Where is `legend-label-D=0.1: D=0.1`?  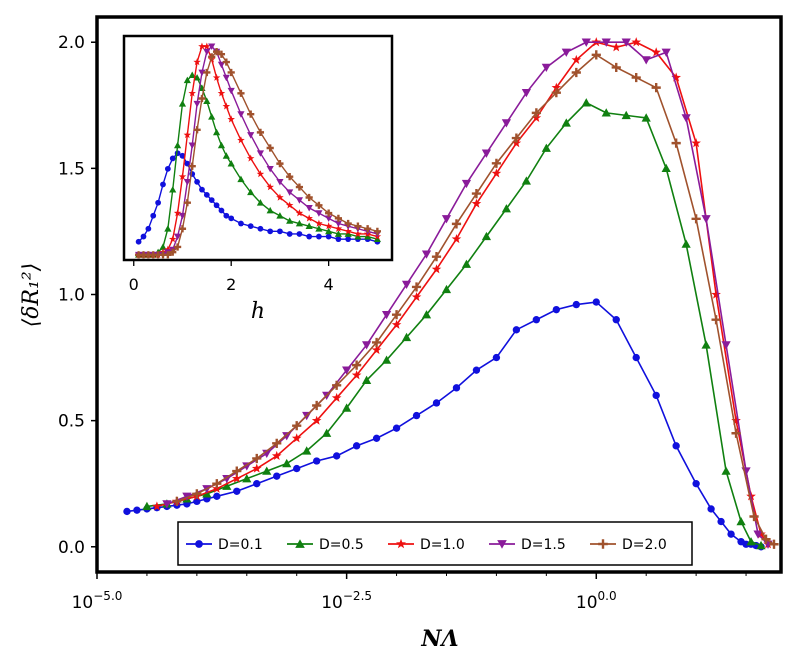
legend-label-D=0.1: D=0.1 is located at coordinates (240, 545).